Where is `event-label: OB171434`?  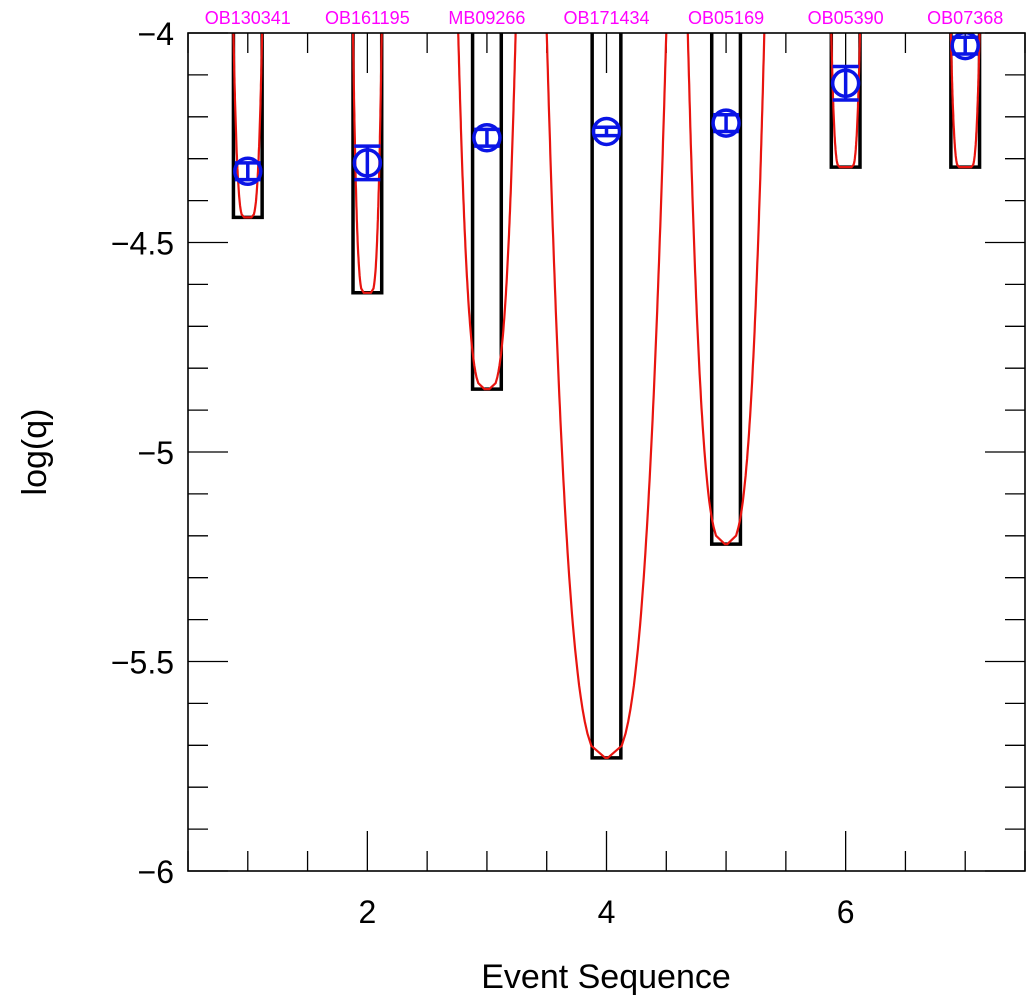
event-label: OB171434 is located at coordinates (606, 18).